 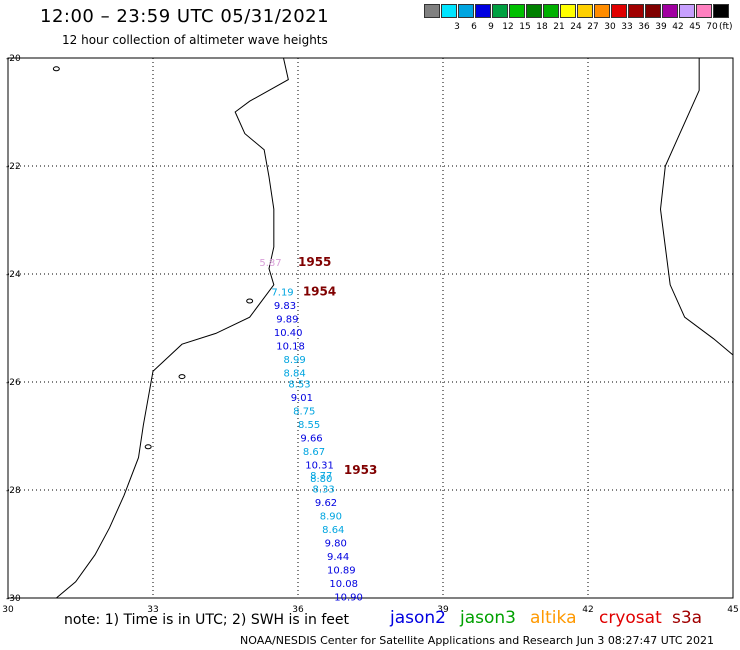 What do you see at coordinates (299, 384) in the screenshot?
I see `wave-height-label: 8.53` at bounding box center [299, 384].